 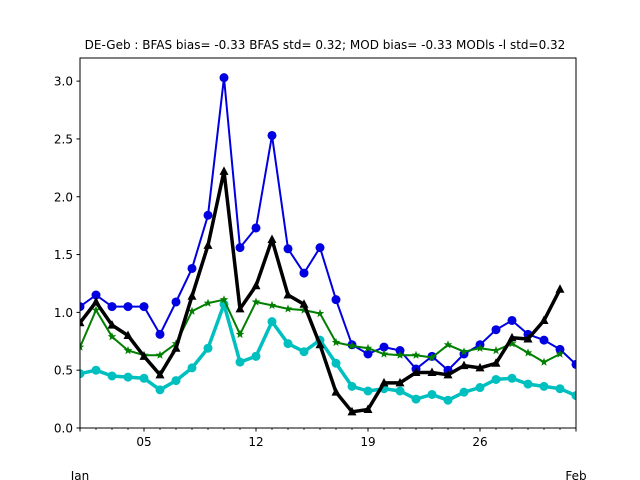 I want to click on x-tick-label: 19, so click(x=367, y=442).